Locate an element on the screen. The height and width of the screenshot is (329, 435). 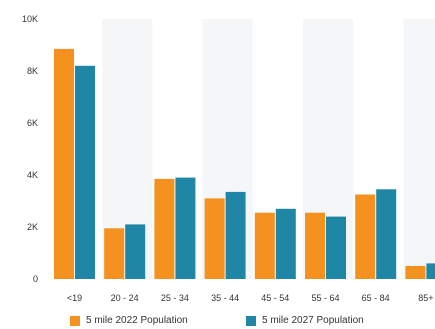
x-tick-label: 85+ is located at coordinates (425, 298).